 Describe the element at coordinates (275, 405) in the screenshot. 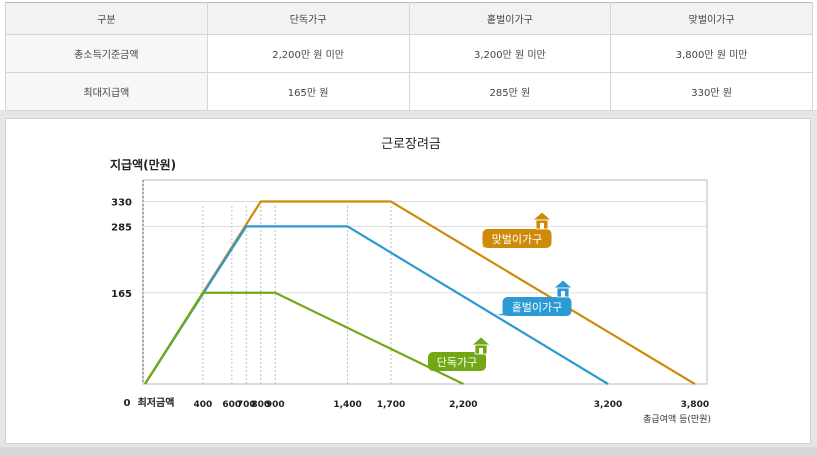

I see `x-tick-label: 900` at that location.